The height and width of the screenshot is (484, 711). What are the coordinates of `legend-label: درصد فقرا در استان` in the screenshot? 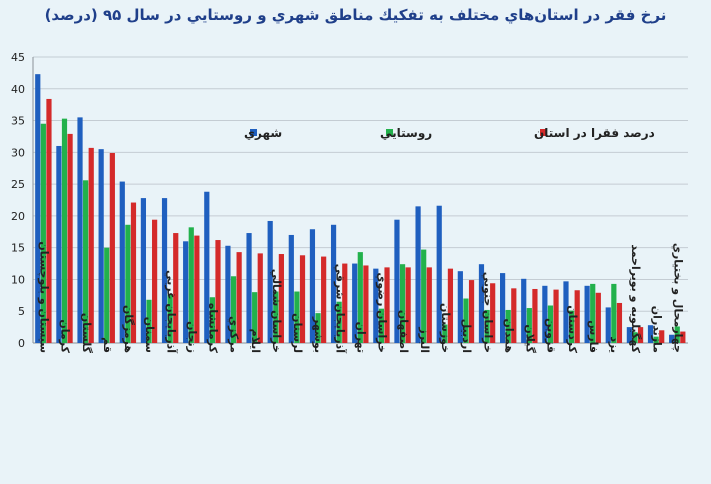 It's located at (594, 133).